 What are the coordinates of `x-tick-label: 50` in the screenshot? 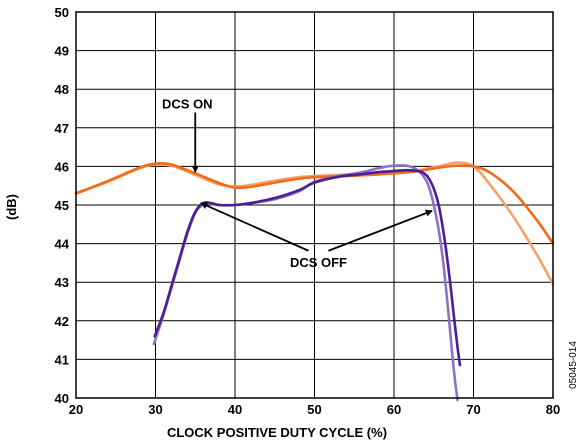 It's located at (314, 409).